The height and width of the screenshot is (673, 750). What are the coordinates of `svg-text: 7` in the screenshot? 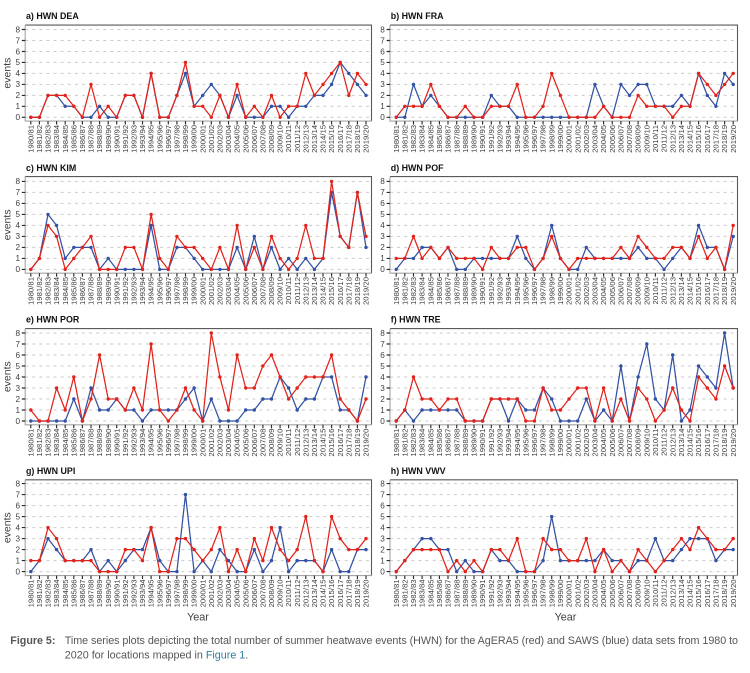 It's located at (382, 192).